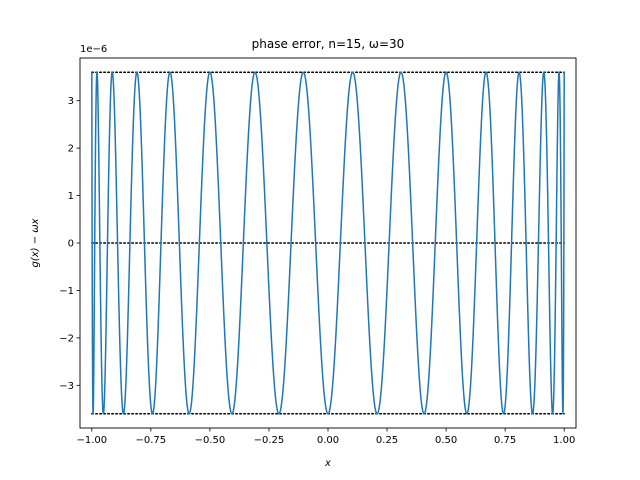 This screenshot has height=480, width=640. Describe the element at coordinates (91, 440) in the screenshot. I see `x-tick-label: −1.00` at that location.